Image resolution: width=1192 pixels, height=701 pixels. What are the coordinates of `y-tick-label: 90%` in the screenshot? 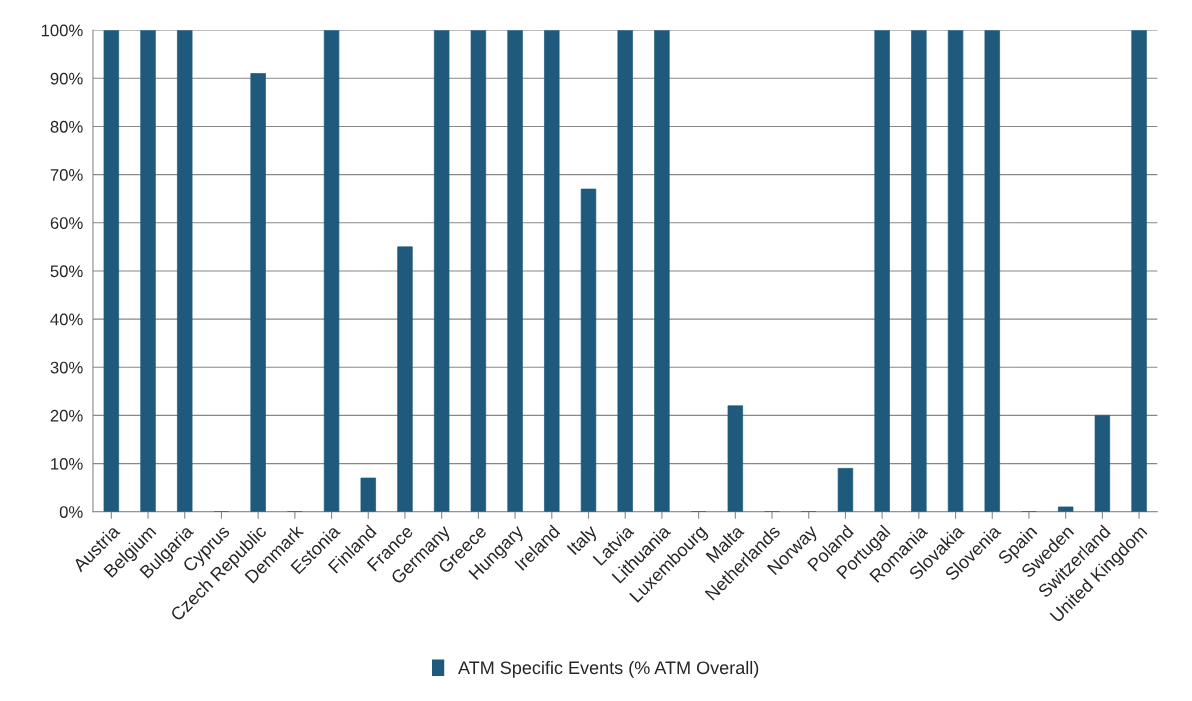 It's located at (66, 78).